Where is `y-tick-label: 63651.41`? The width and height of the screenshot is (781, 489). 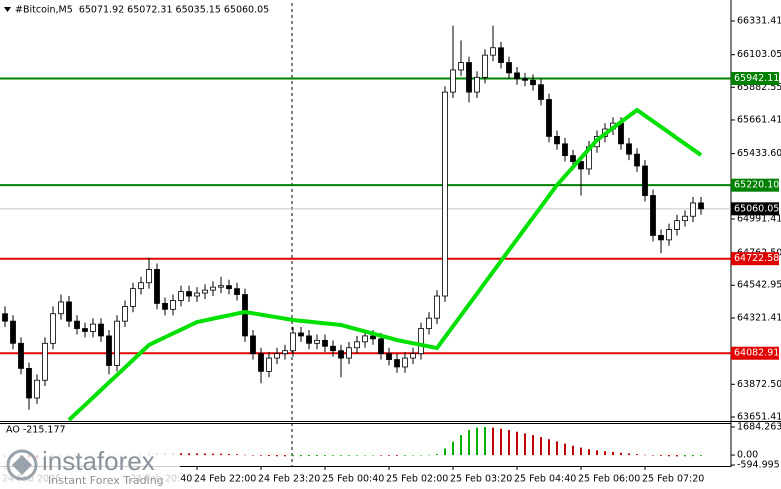
y-tick-label: 63651.41 is located at coordinates (759, 416).